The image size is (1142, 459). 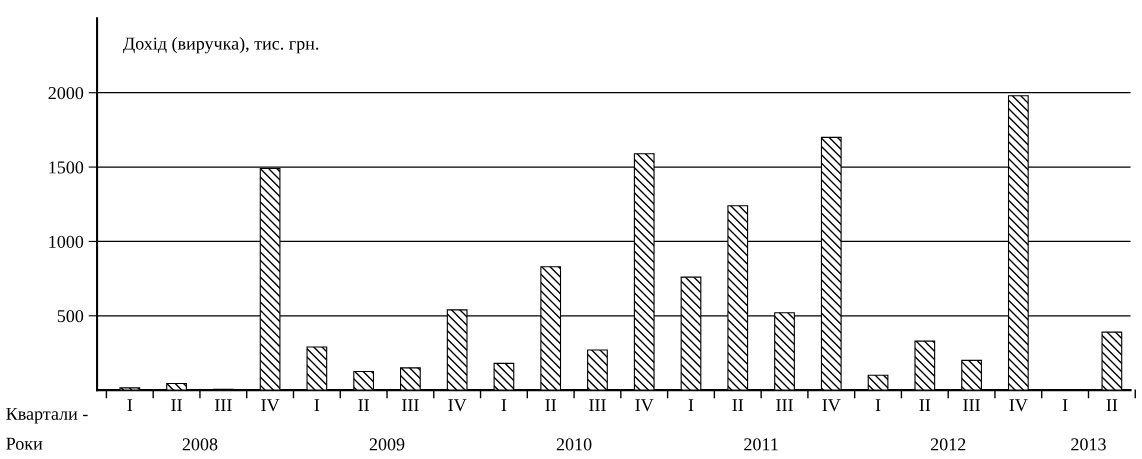 What do you see at coordinates (47, 415) in the screenshot?
I see `text: Квартали -` at bounding box center [47, 415].